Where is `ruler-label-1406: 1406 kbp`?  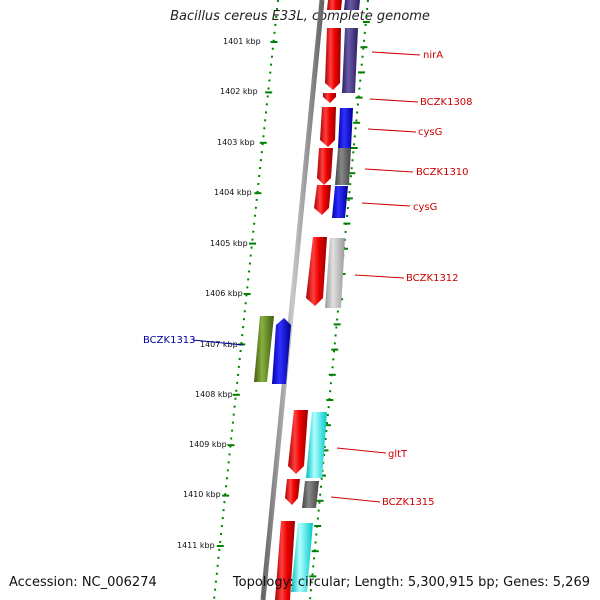 ruler-label-1406: 1406 kbp is located at coordinates (224, 293).